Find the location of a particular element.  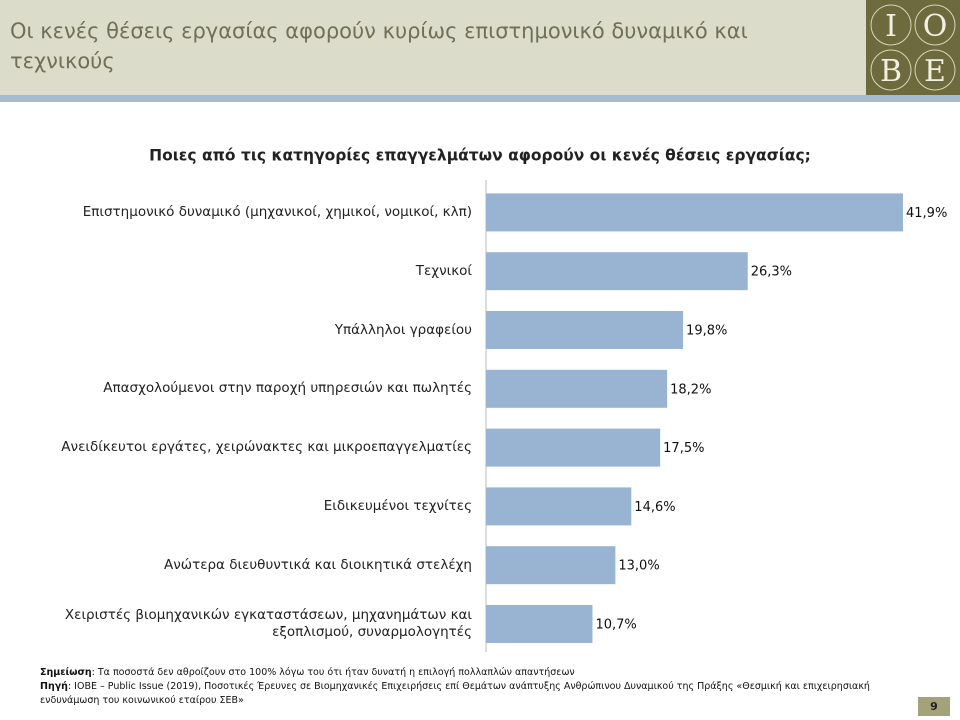

value-label: 26,3% is located at coordinates (771, 272).